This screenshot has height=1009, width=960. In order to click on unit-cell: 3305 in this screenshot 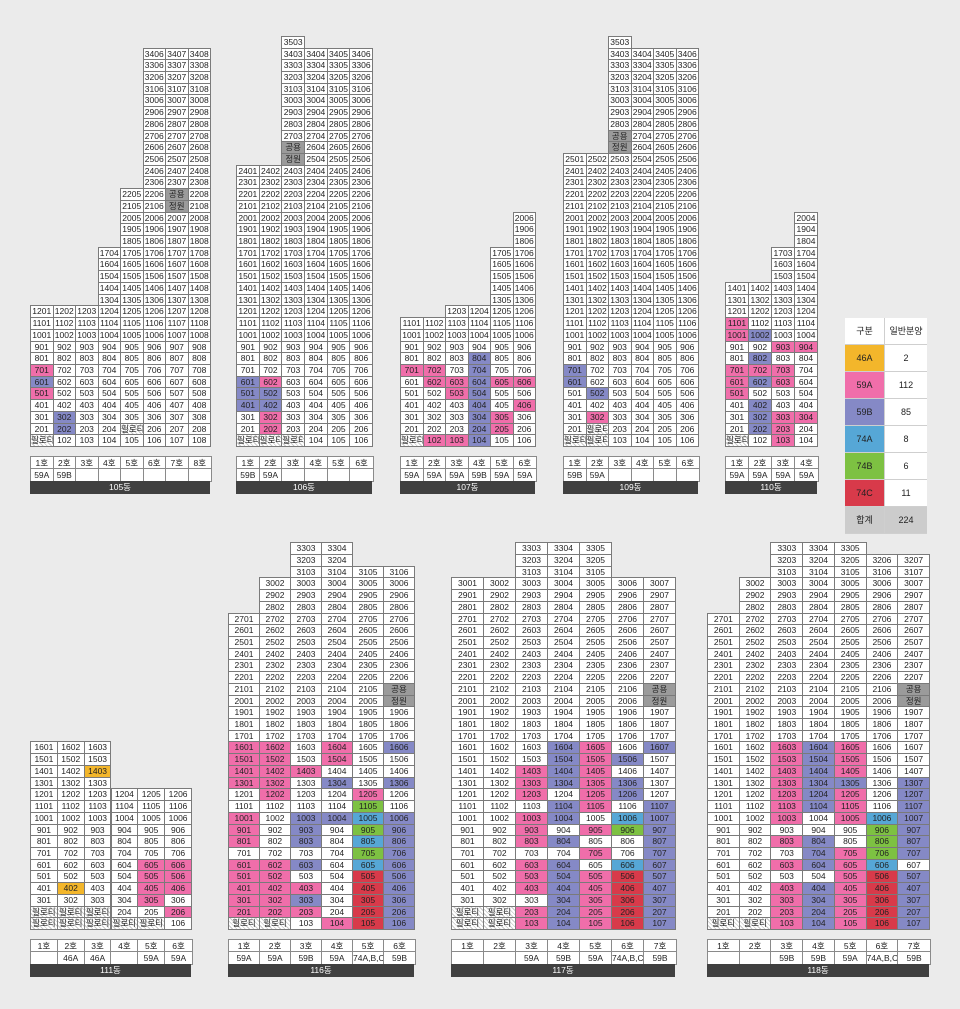, I will do `click(338, 65)`.